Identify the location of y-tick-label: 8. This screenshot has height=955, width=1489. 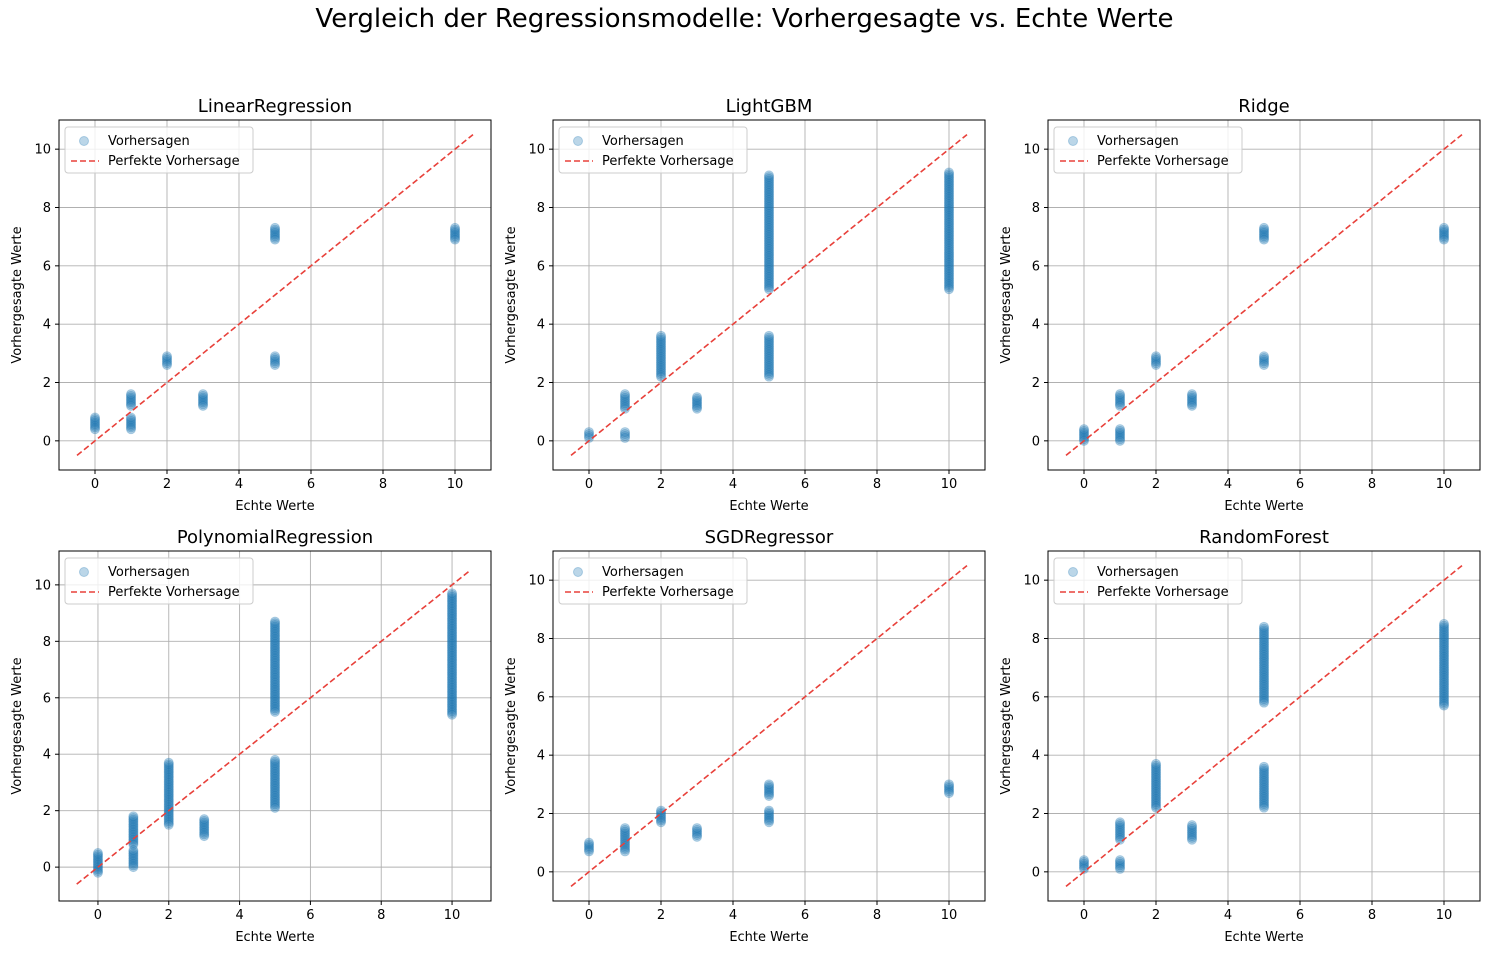
(47, 642).